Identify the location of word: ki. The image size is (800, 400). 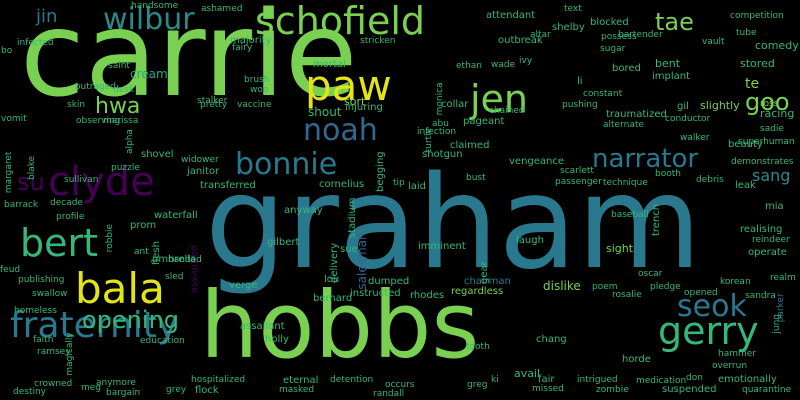
(495, 380).